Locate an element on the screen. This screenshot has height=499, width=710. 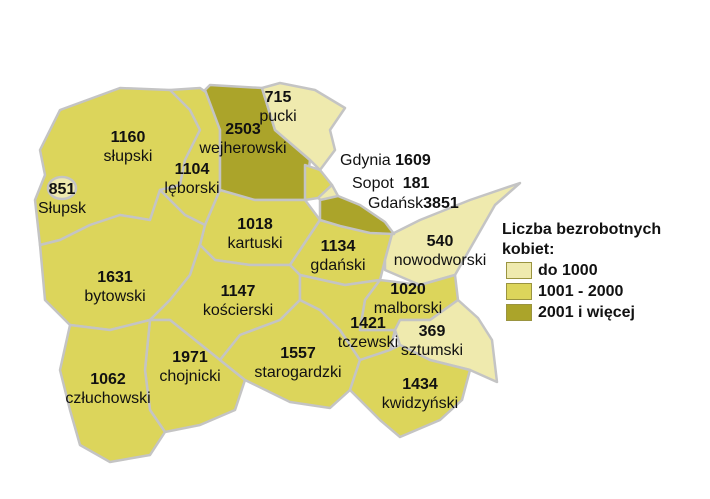
region-name: Słupsk is located at coordinates (62, 208).